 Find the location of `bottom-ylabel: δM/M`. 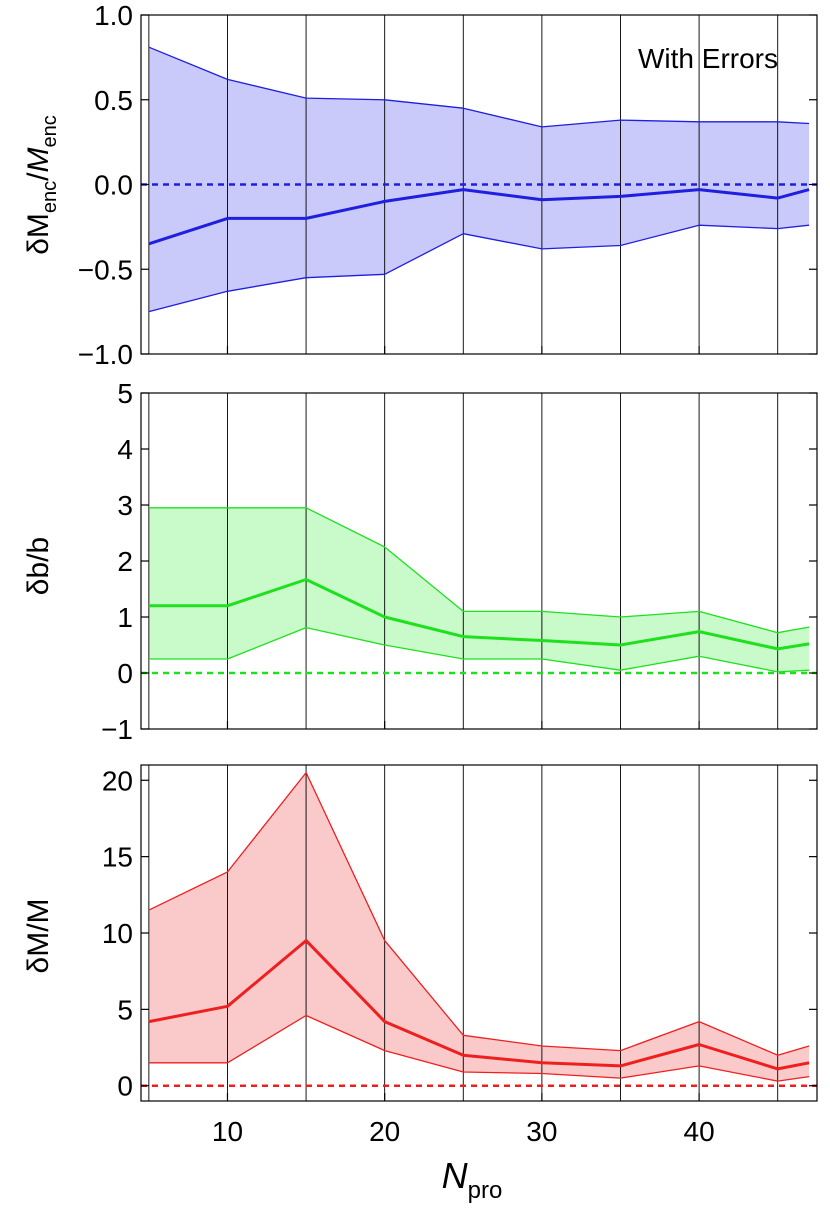

bottom-ylabel: δM/M is located at coordinates (38, 935).